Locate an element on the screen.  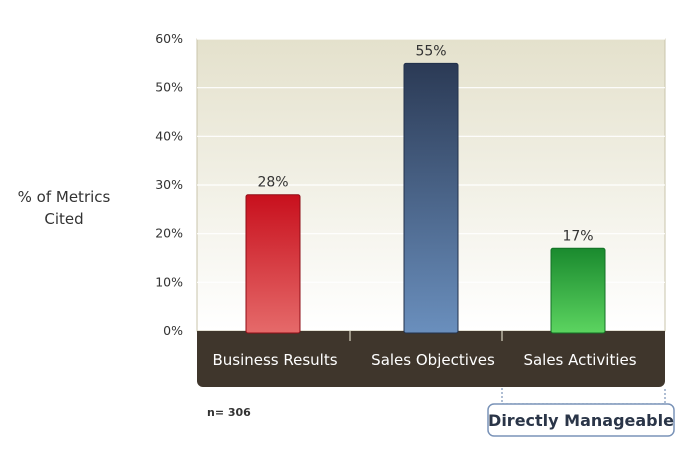
y-tick-label: 40% is located at coordinates (169, 135).